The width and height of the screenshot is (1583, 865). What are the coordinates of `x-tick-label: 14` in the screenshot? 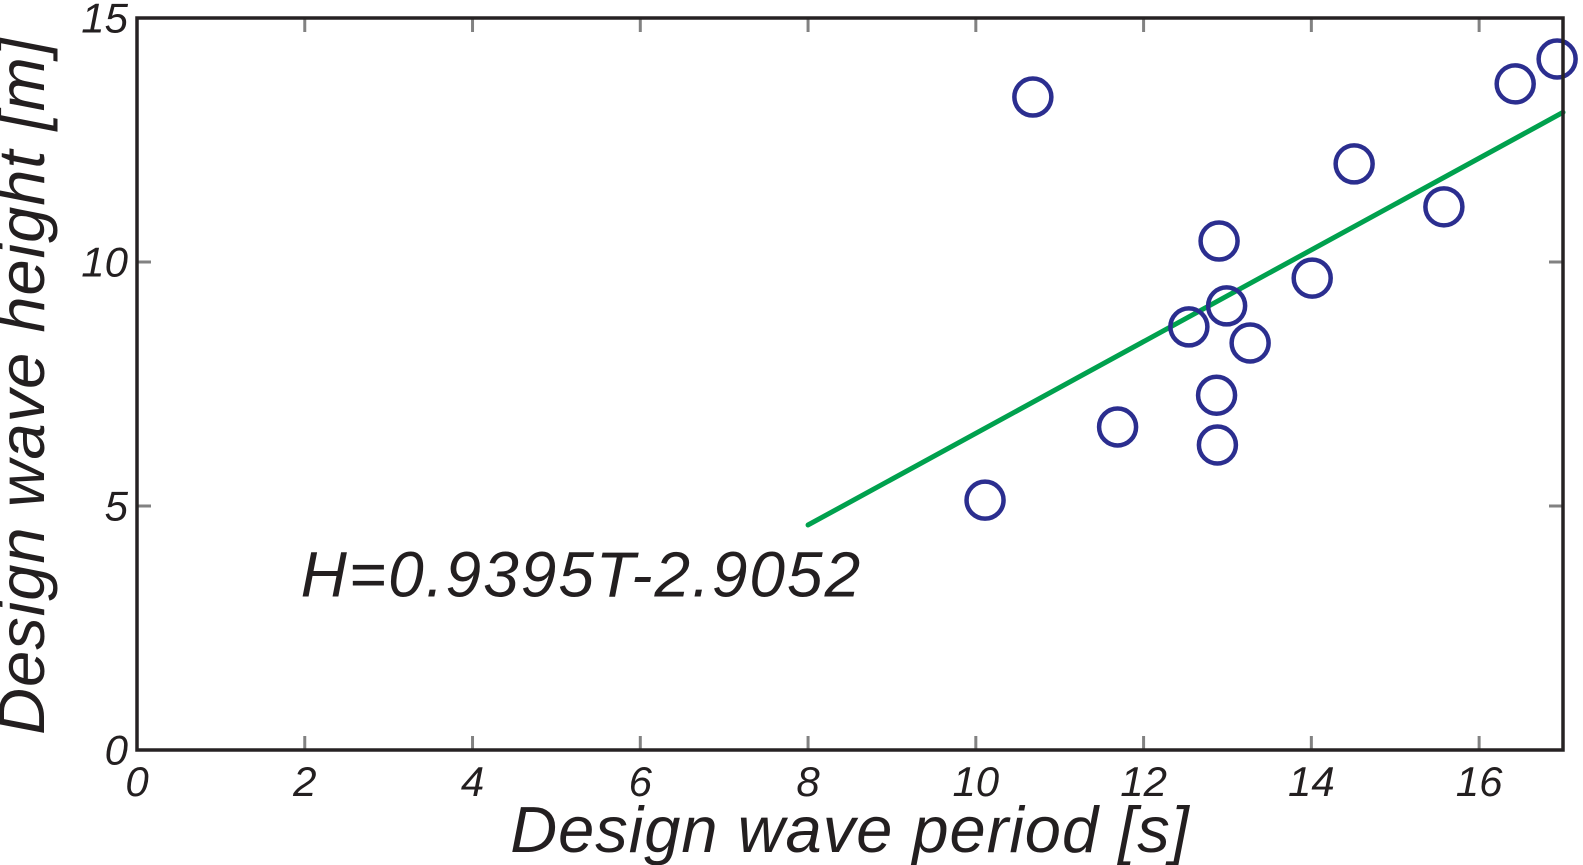 It's located at (1311, 781).